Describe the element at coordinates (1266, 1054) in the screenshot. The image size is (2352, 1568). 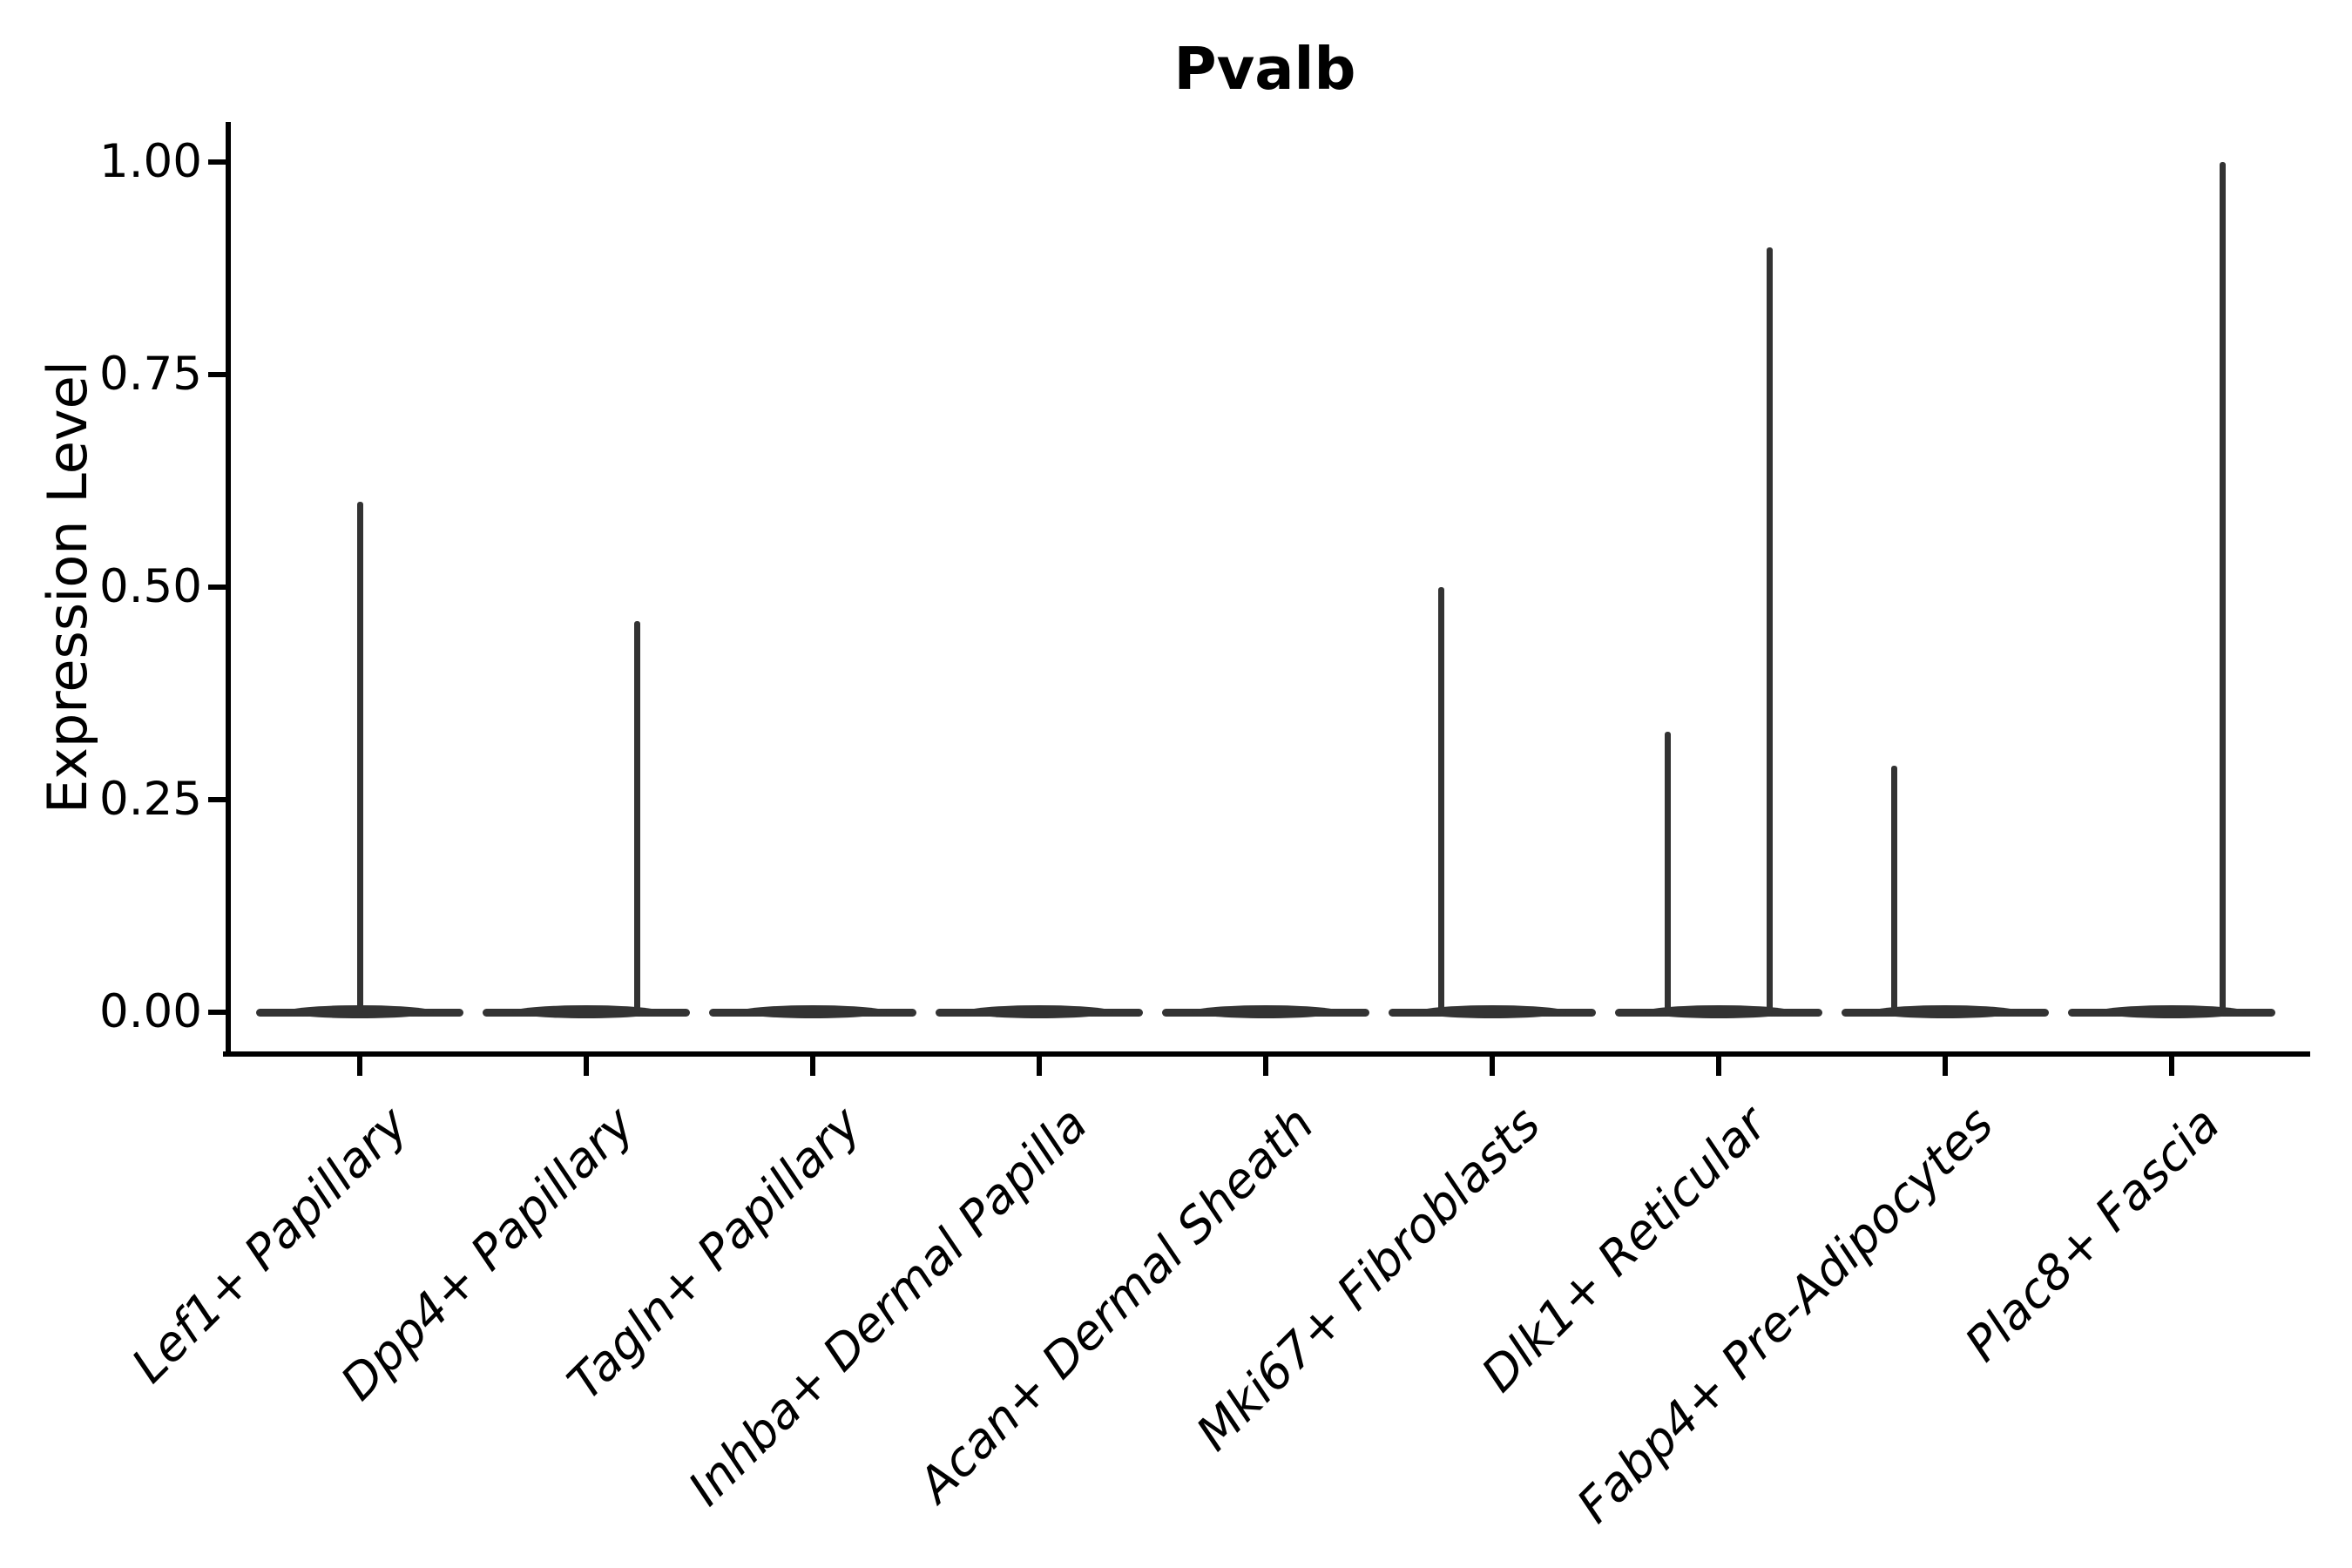
I see `x-axis-spine` at that location.